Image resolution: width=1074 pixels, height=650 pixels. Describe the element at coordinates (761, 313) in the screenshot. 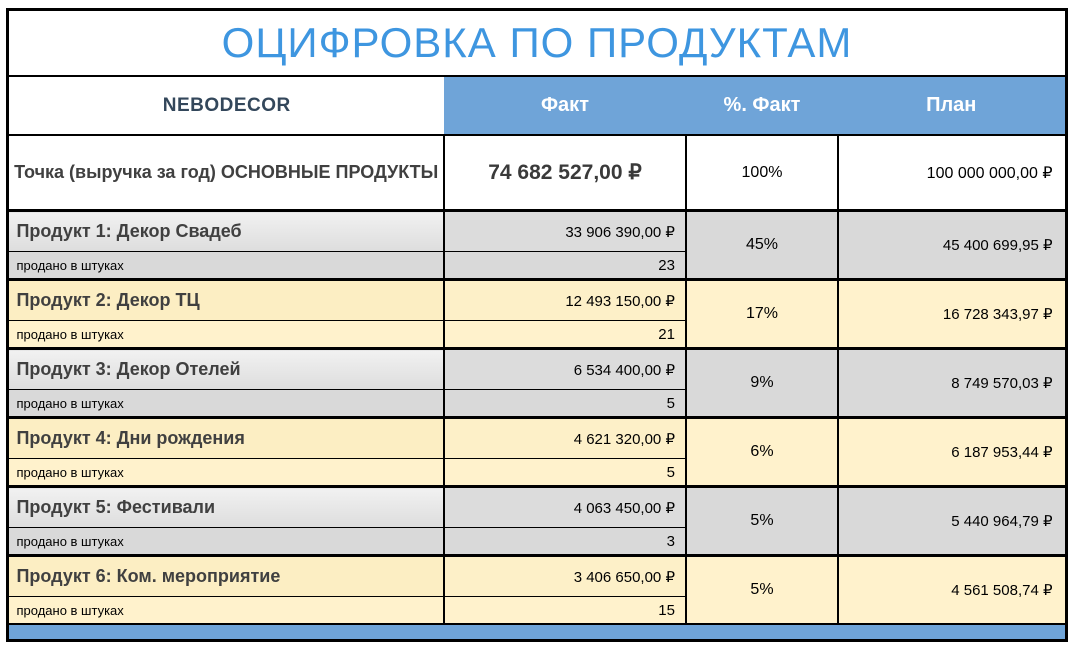

I see `product-pct-value: 17%` at that location.